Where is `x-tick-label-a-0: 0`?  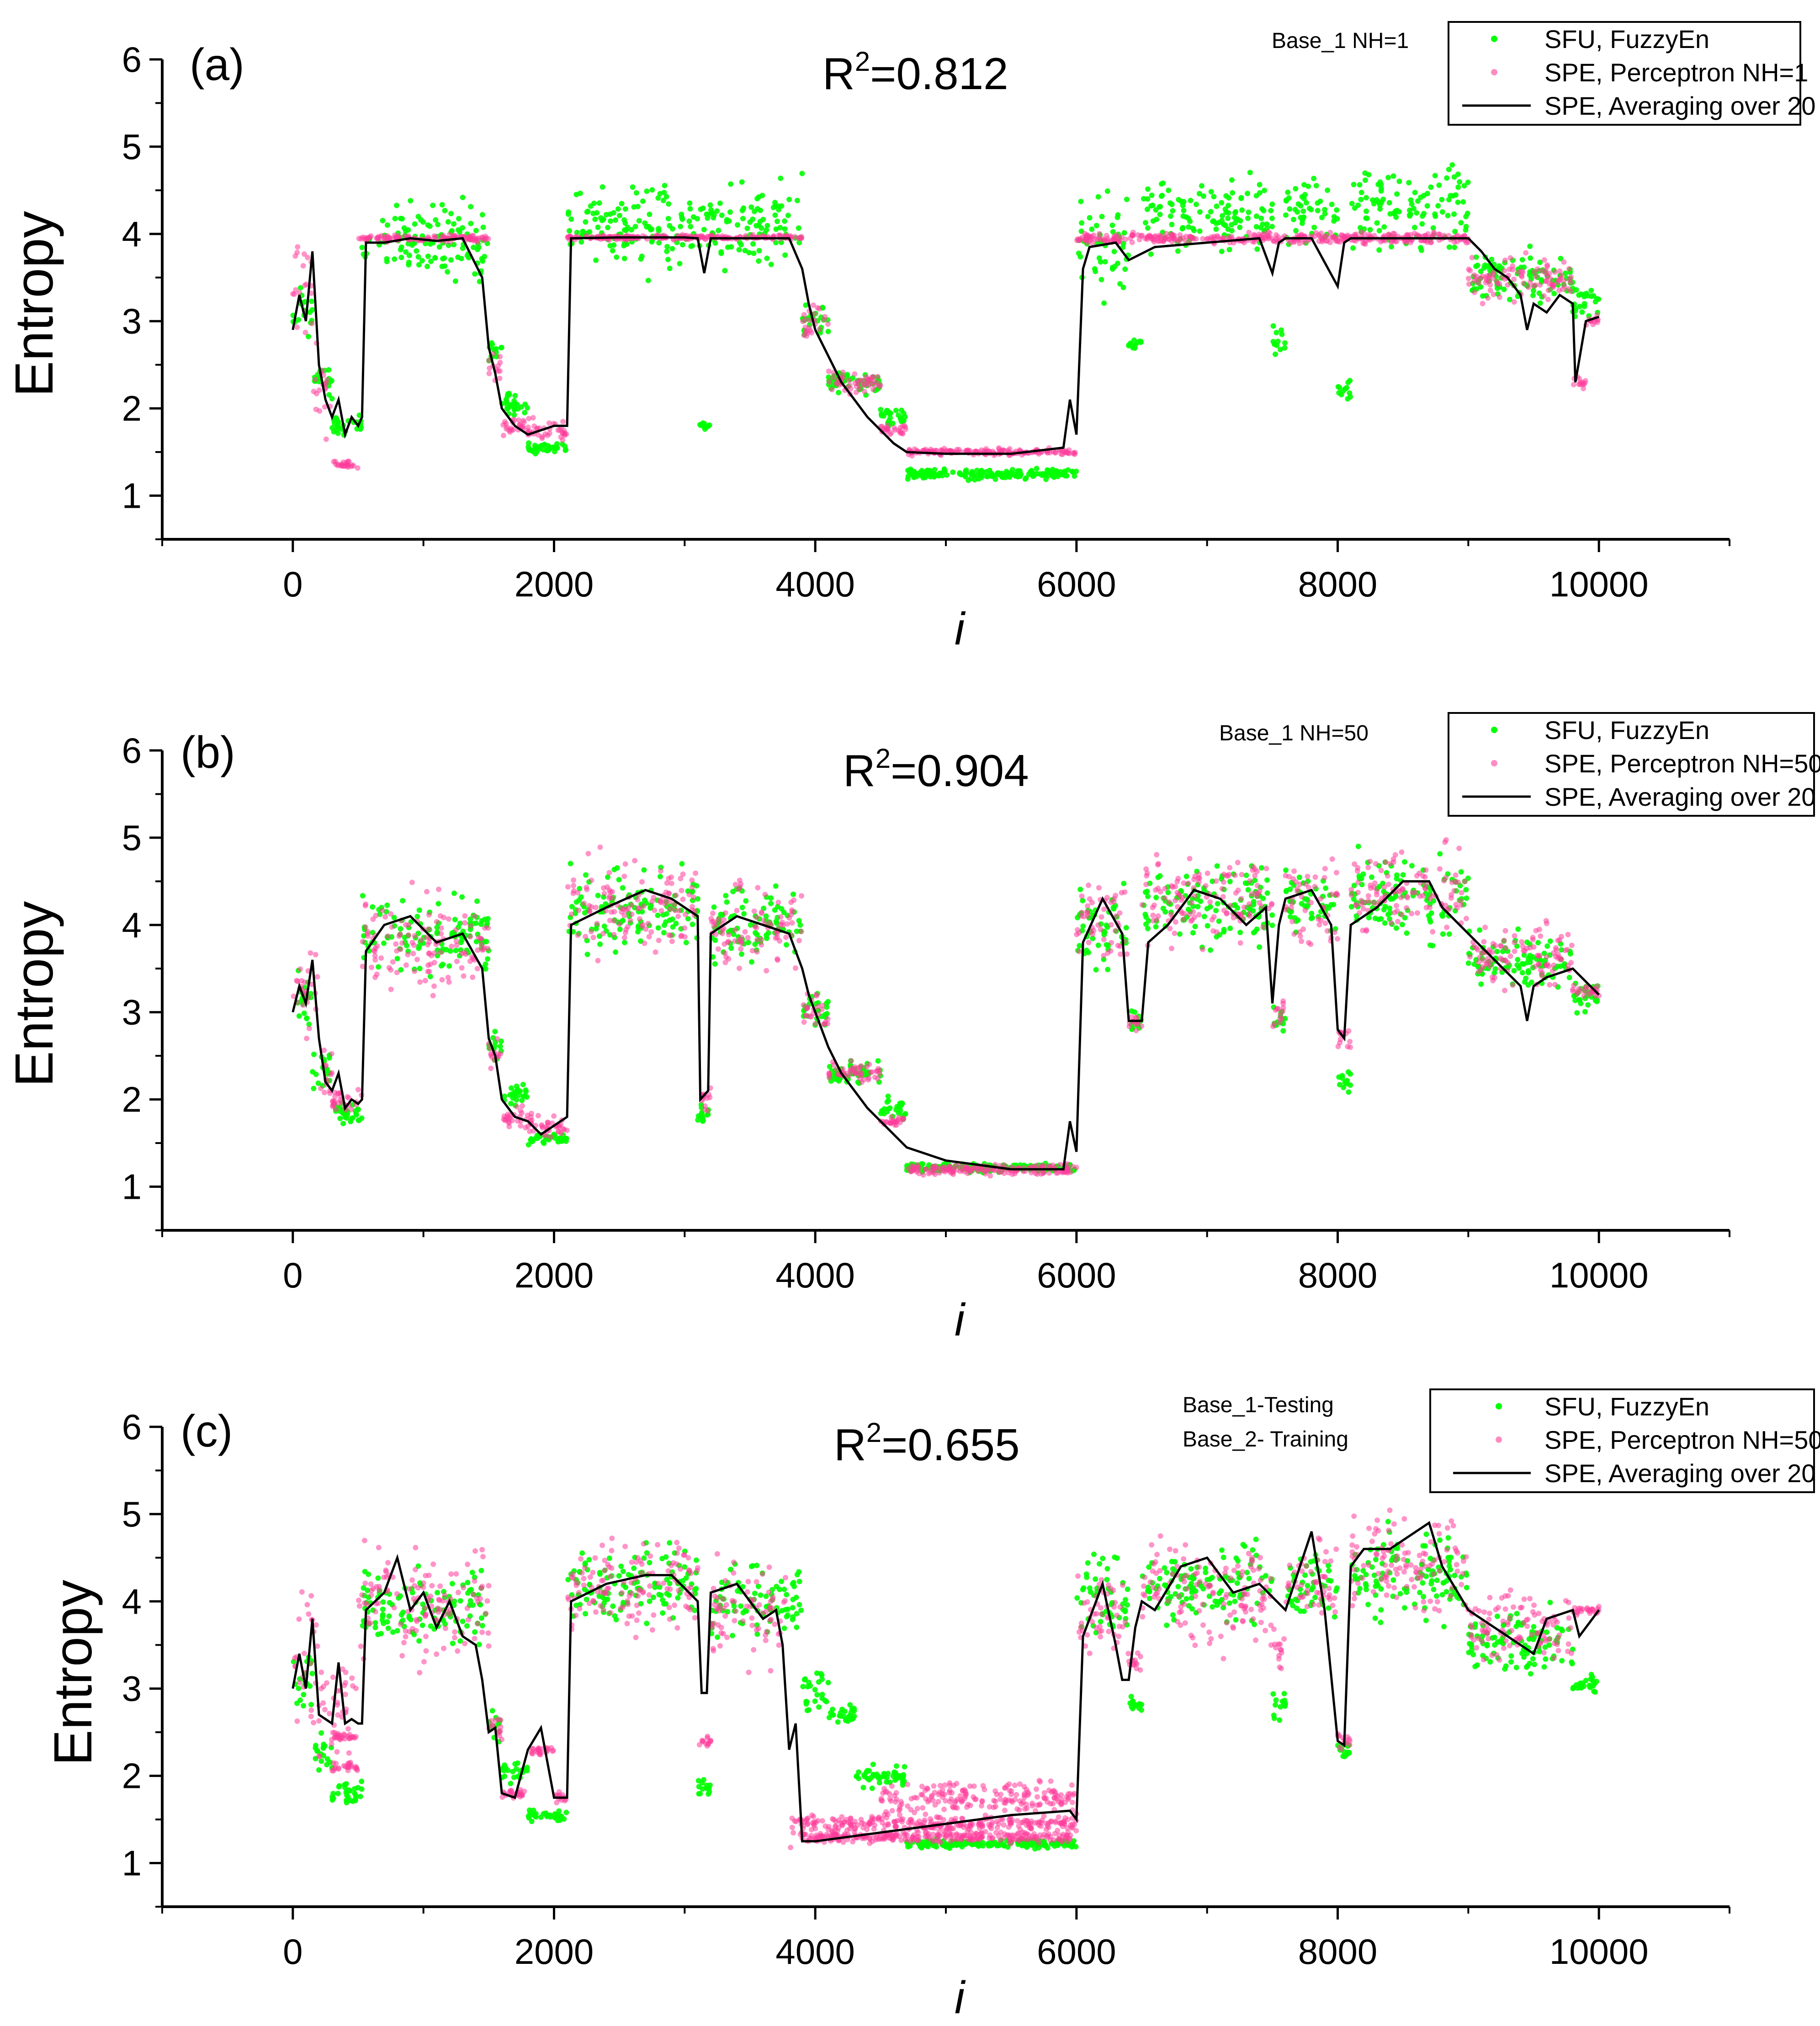
x-tick-label-a-0: 0 is located at coordinates (293, 584).